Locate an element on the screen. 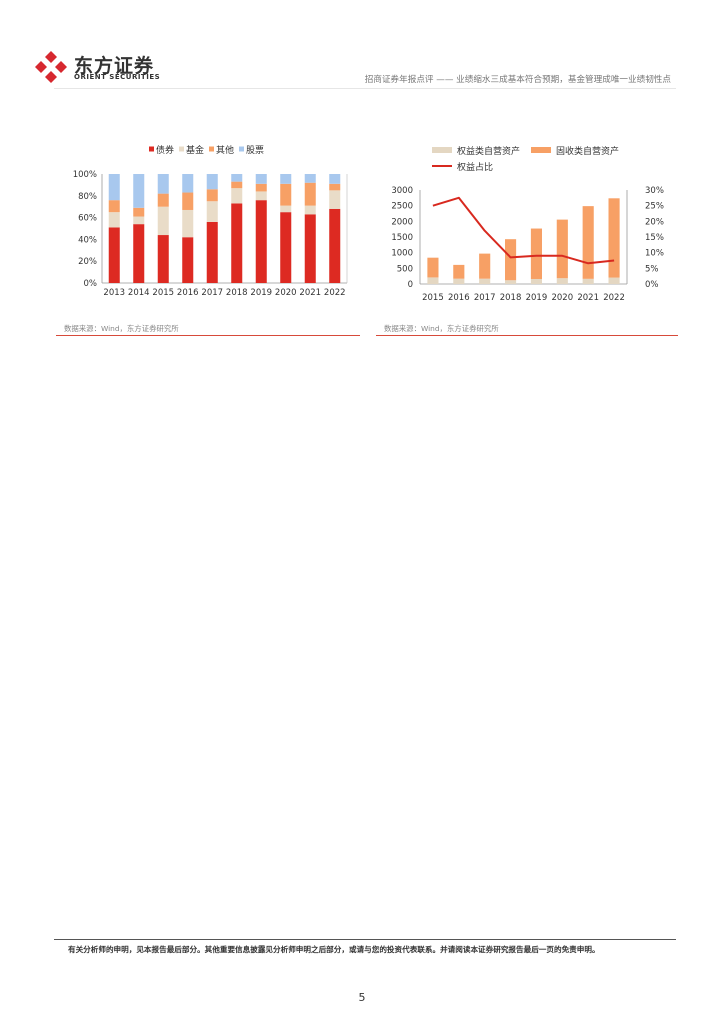 The height and width of the screenshot is (1024, 724). bar-其他-2020 is located at coordinates (286, 194).